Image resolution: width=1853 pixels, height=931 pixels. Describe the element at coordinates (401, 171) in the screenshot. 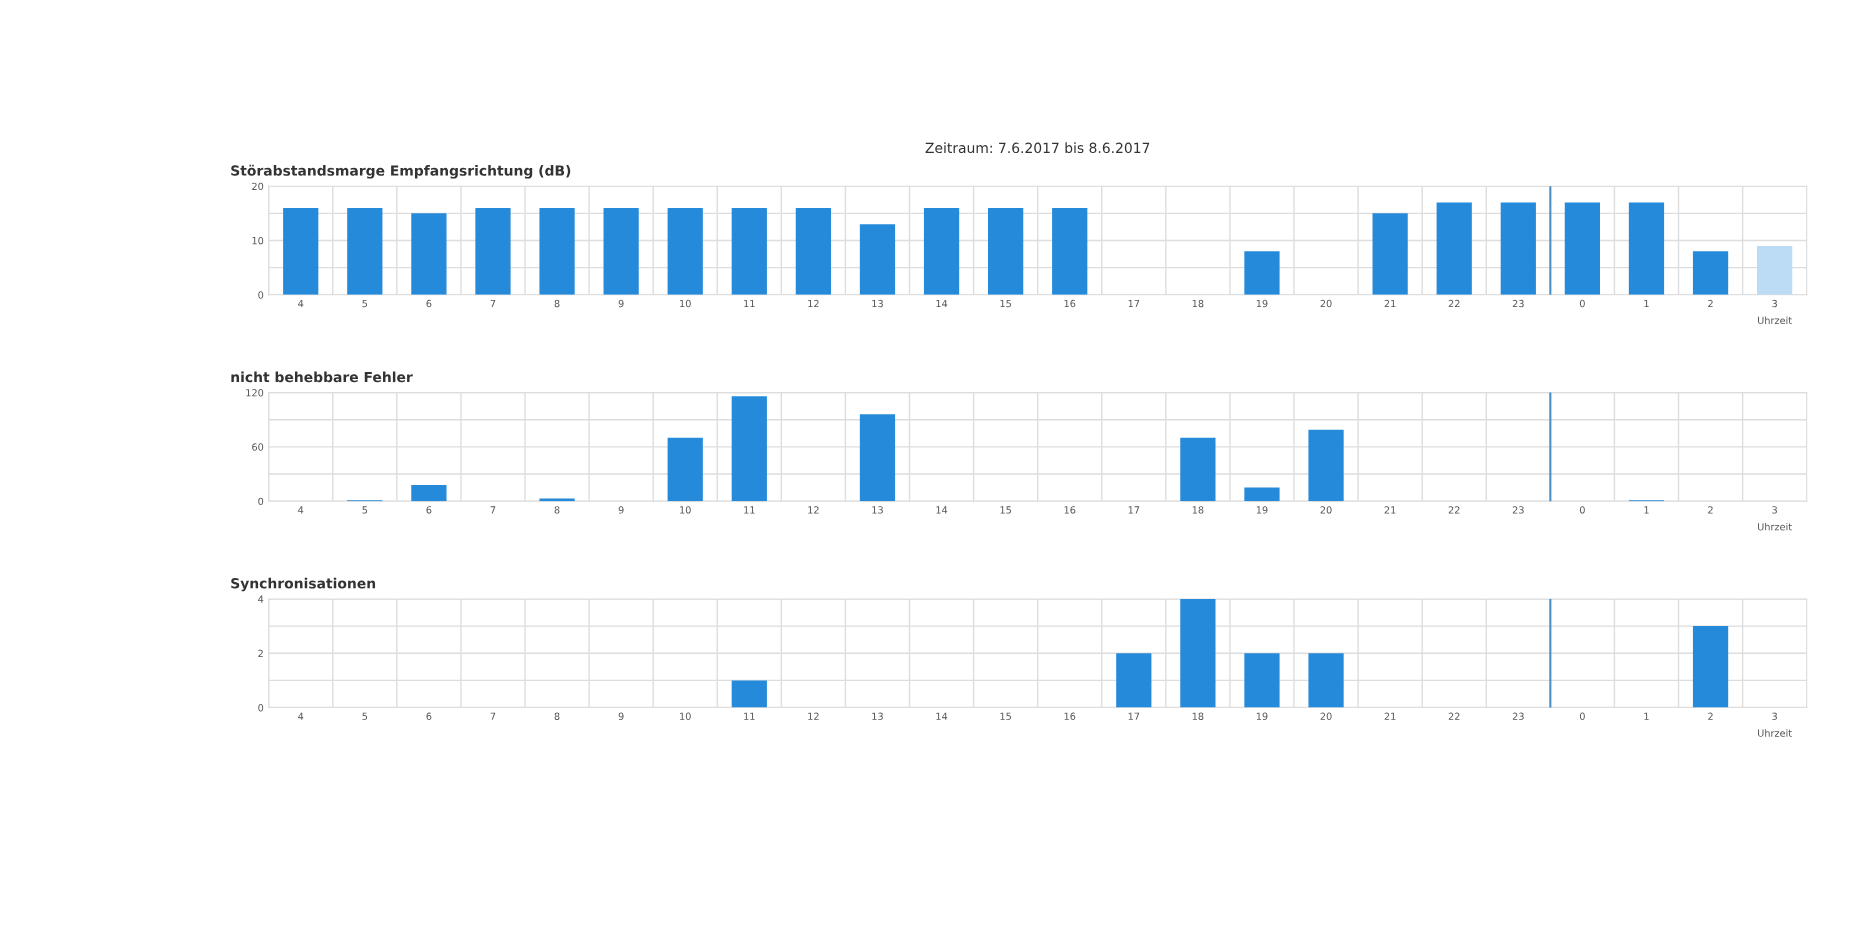

I see `chart-title: Störabstandsmarge Empfangsrichtung (dB)` at that location.